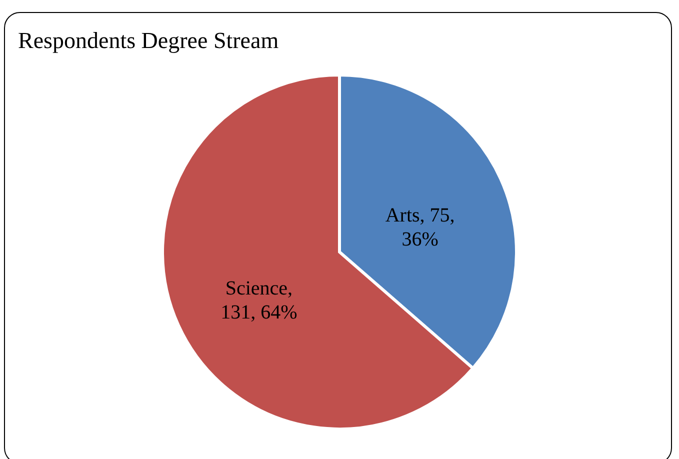 This screenshot has width=679, height=459. What do you see at coordinates (420, 227) in the screenshot?
I see `slice-label: Arts, 75, 36%` at bounding box center [420, 227].